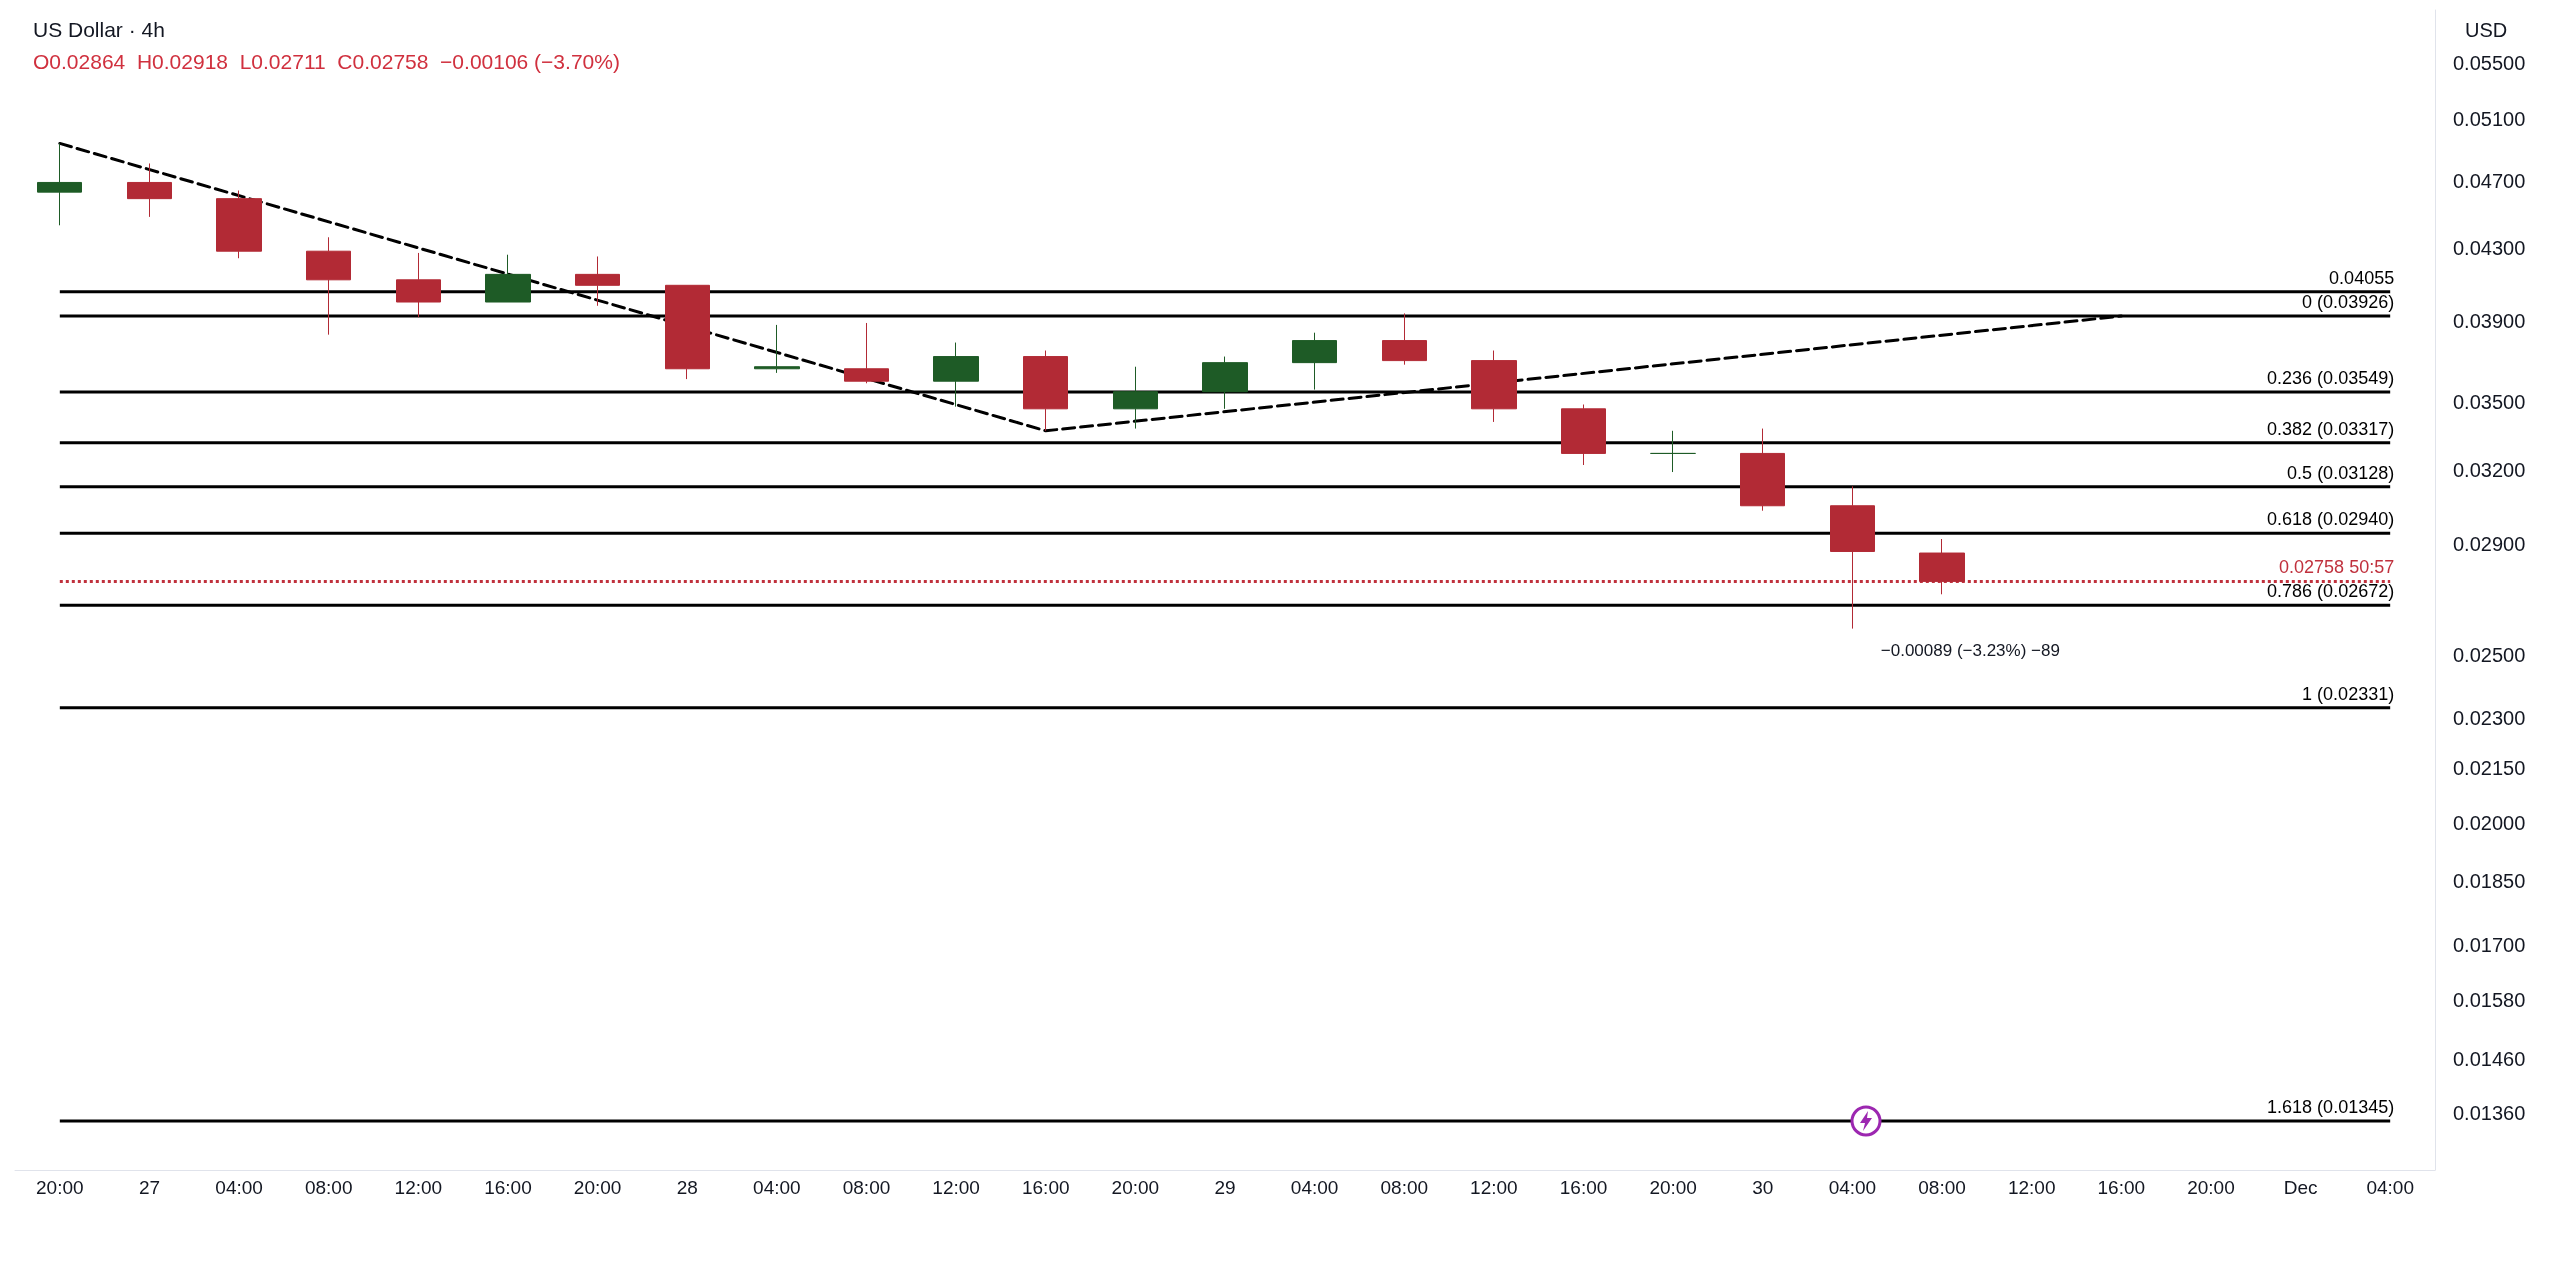  I want to click on ref-line-label: 0 (0.03926), so click(2348, 302).